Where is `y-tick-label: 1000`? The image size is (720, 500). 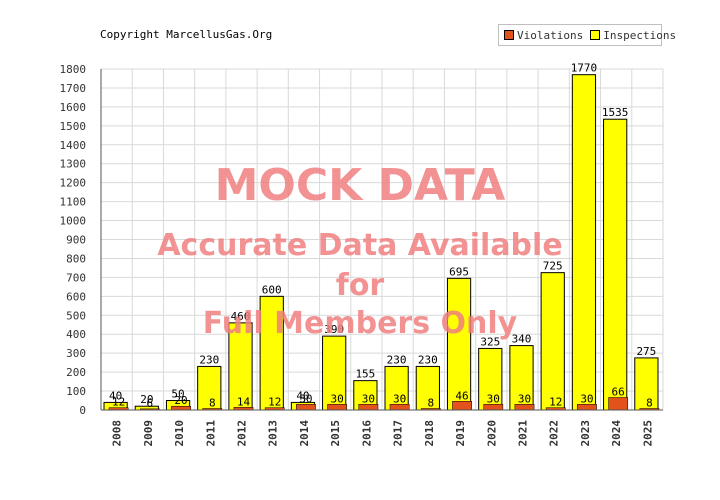 y-tick-label: 1000 is located at coordinates (73, 221).